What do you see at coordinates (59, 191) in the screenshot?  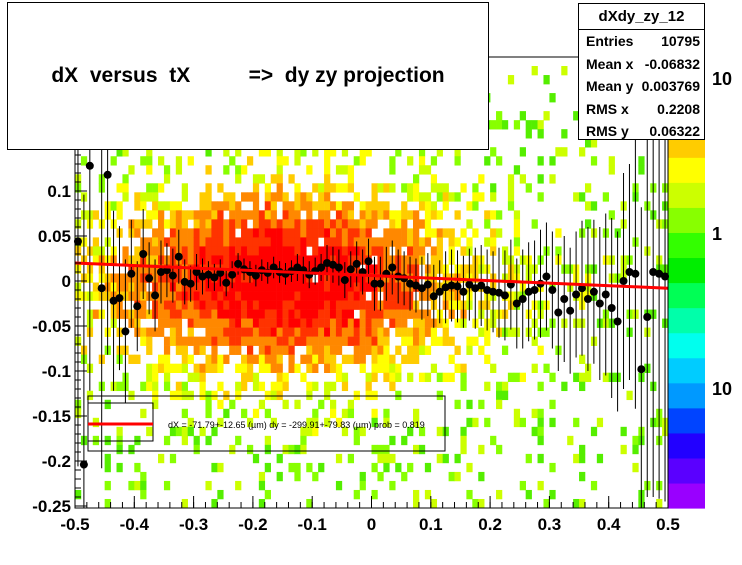 I see `y-tick-label: 0.1` at bounding box center [59, 191].